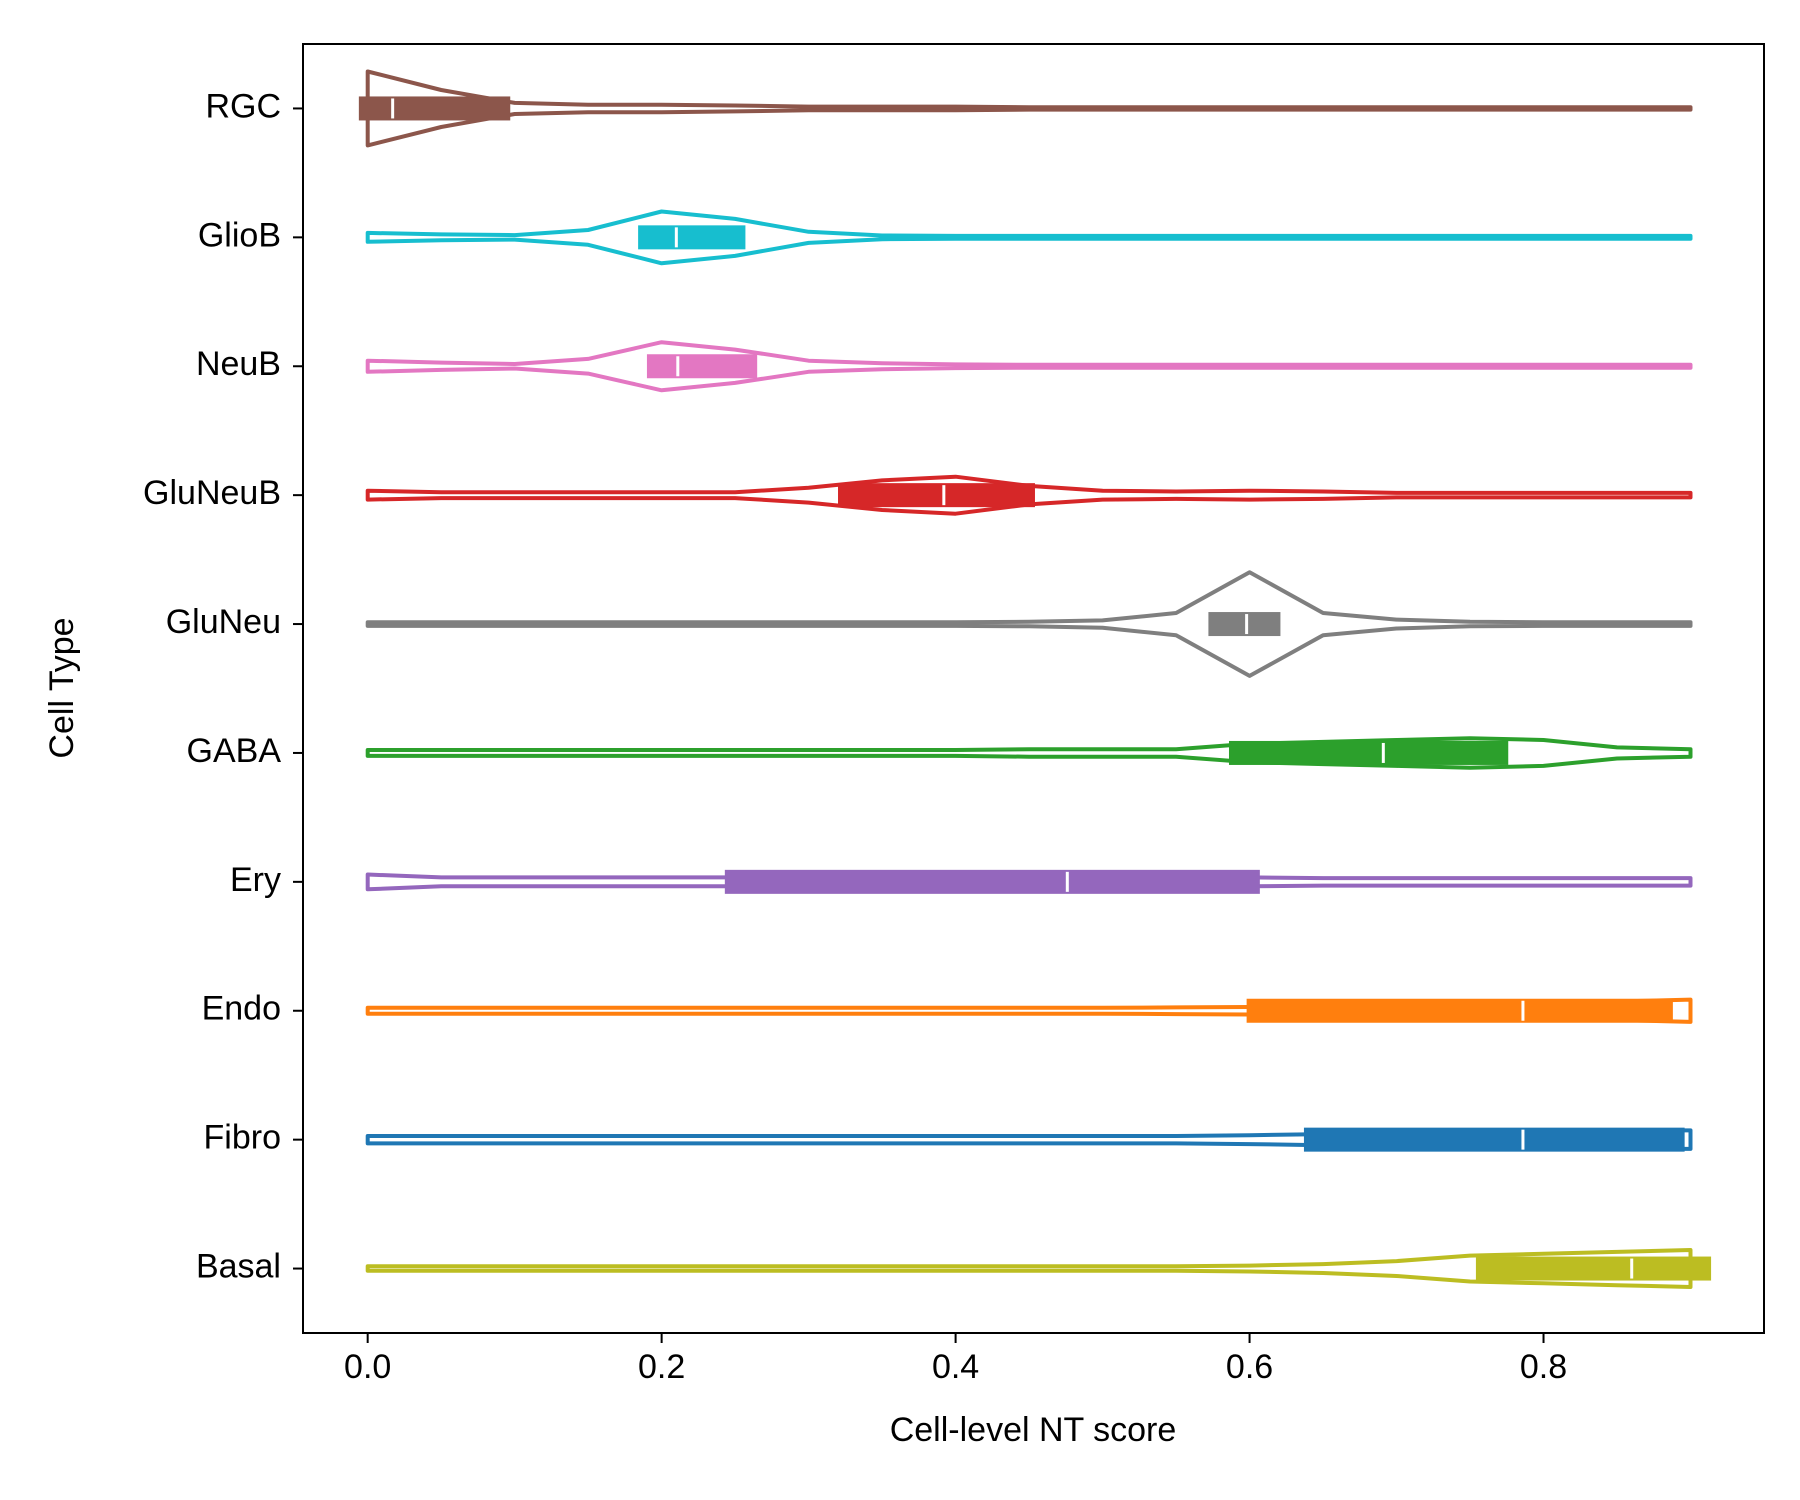 Image resolution: width=1800 pixels, height=1500 pixels. What do you see at coordinates (239, 235) in the screenshot?
I see `y-tick-label: GlioB` at bounding box center [239, 235].